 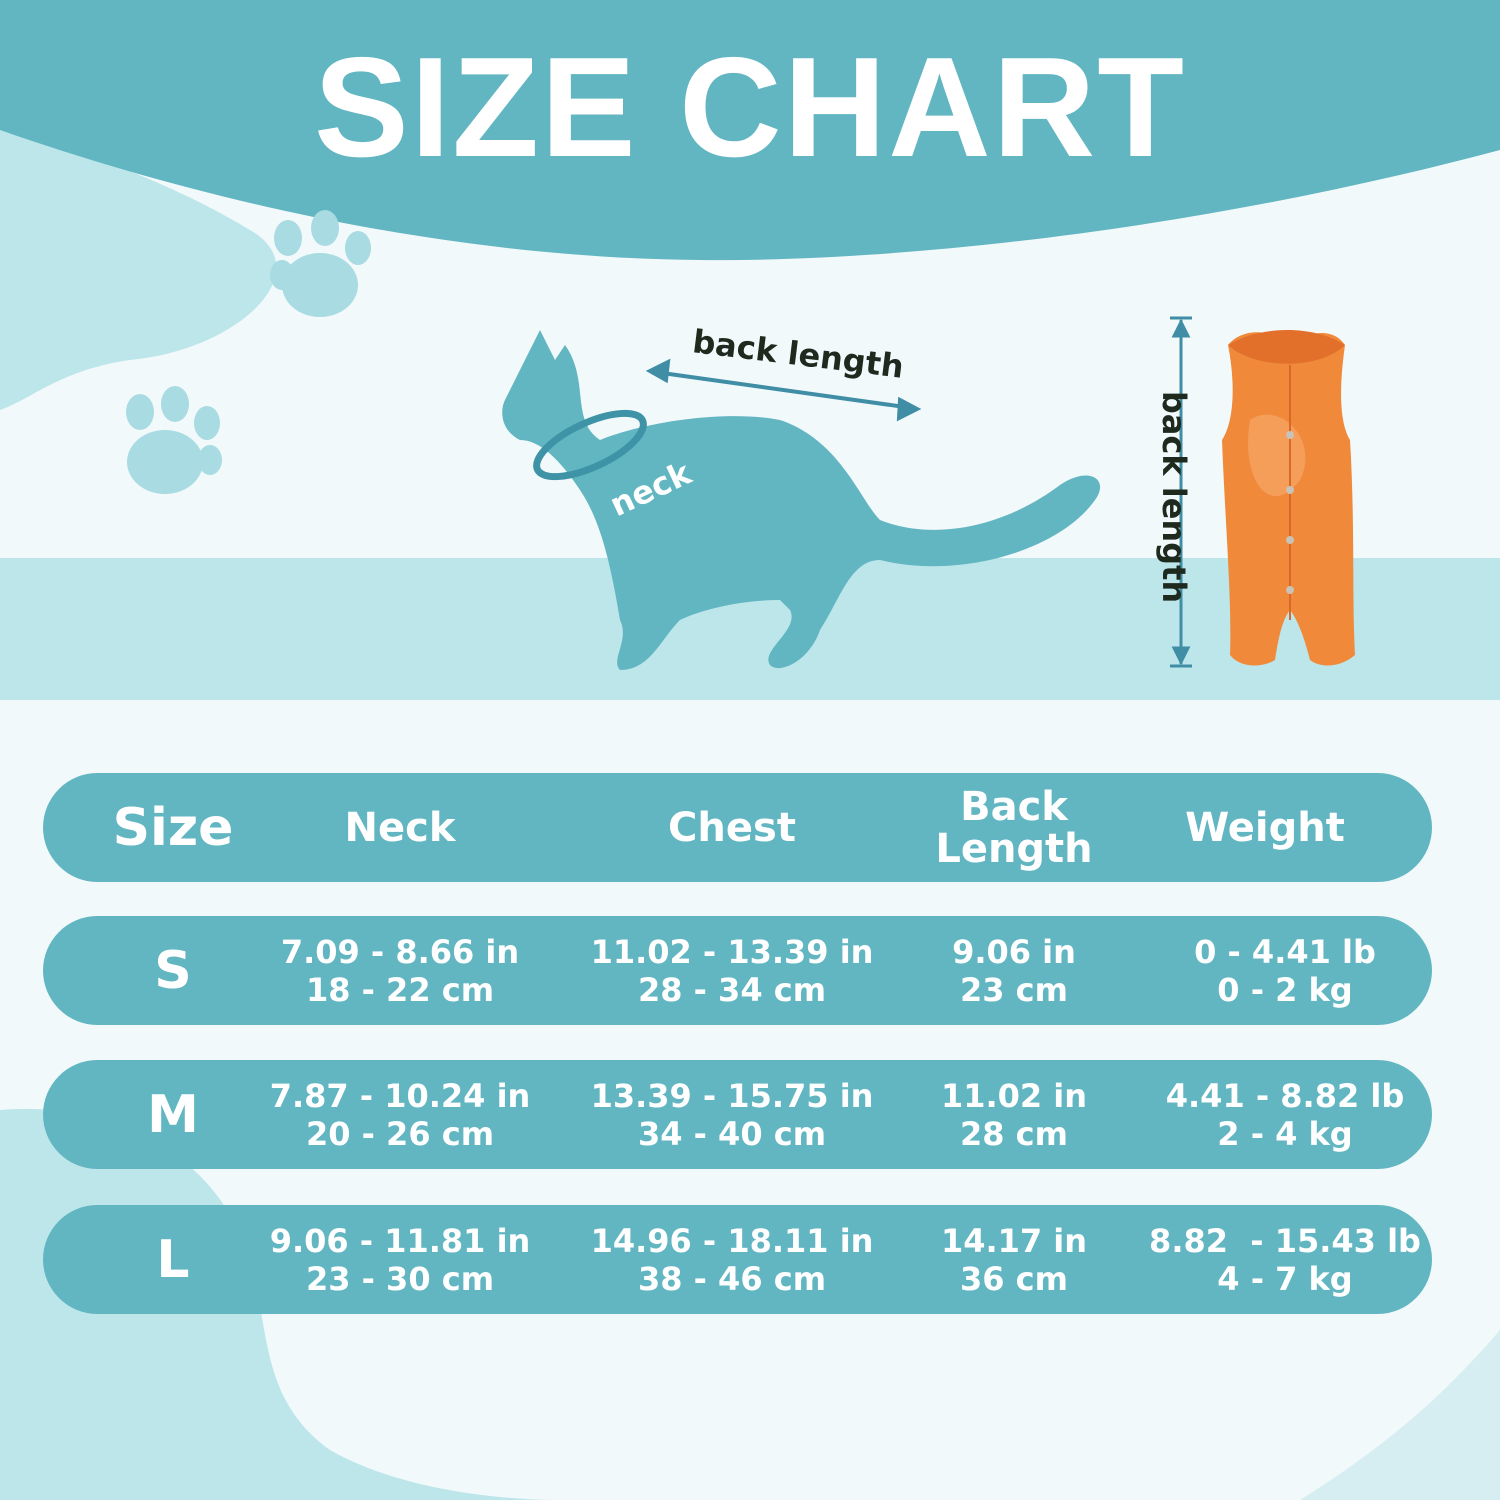 What do you see at coordinates (1285, 1095) in the screenshot?
I see `weight-imperial: 4.41 - 8.82 lb` at bounding box center [1285, 1095].